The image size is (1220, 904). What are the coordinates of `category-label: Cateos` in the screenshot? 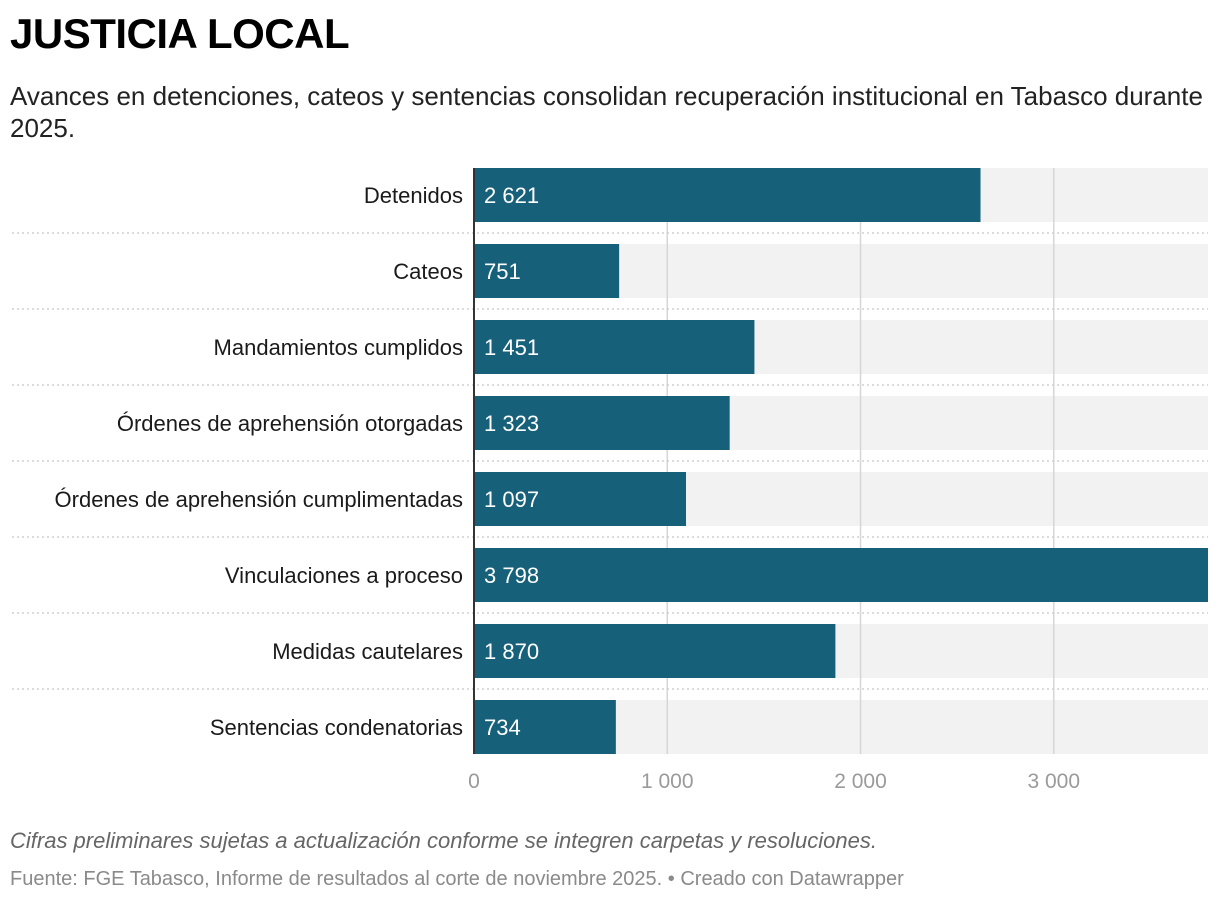 It's located at (428, 271).